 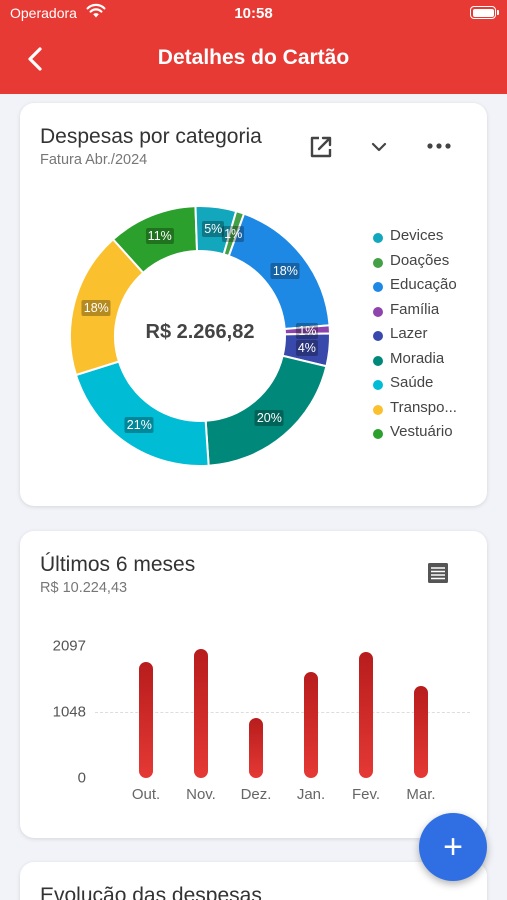 What do you see at coordinates (438, 573) in the screenshot?
I see `table-icon` at bounding box center [438, 573].